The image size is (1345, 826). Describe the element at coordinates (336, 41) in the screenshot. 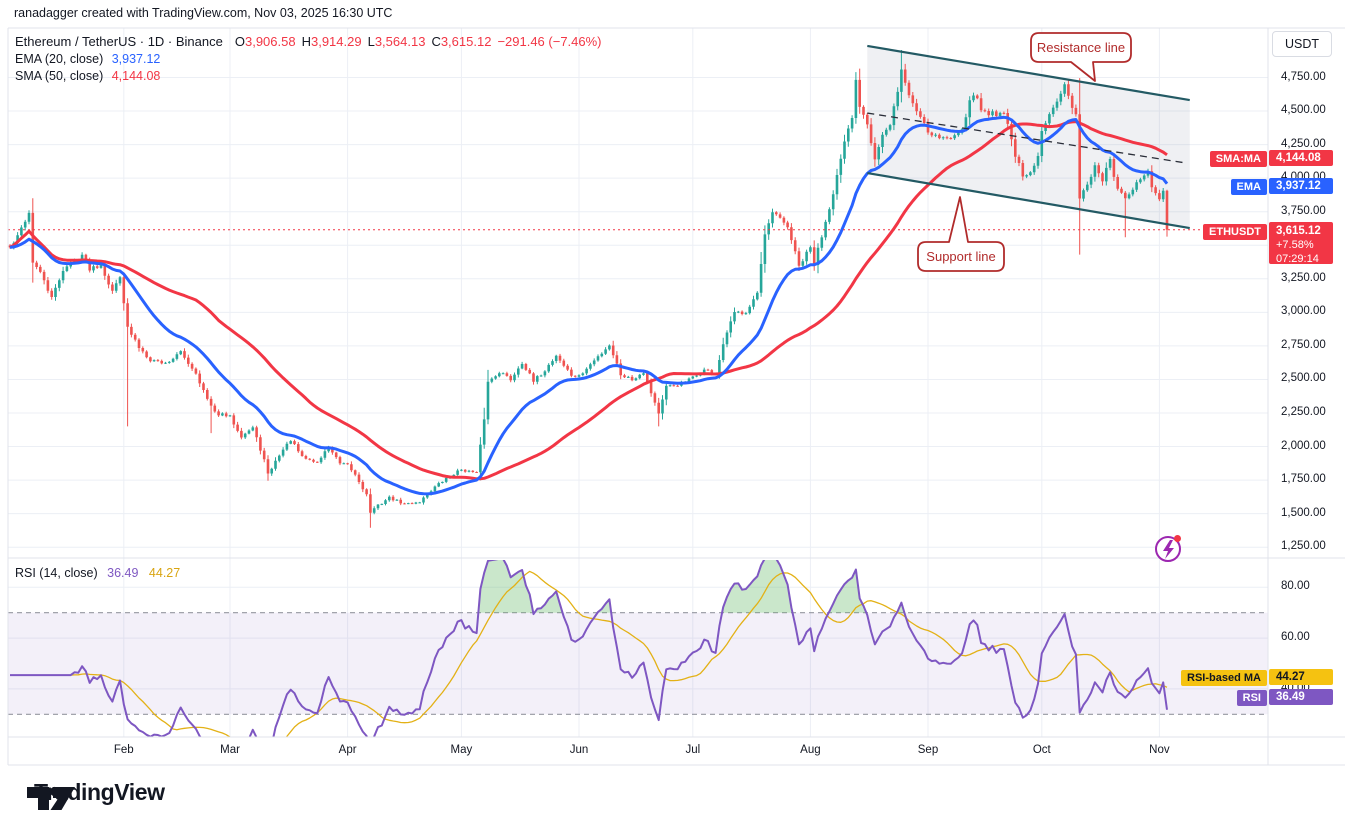

I see `high-value: 3,914.29` at that location.